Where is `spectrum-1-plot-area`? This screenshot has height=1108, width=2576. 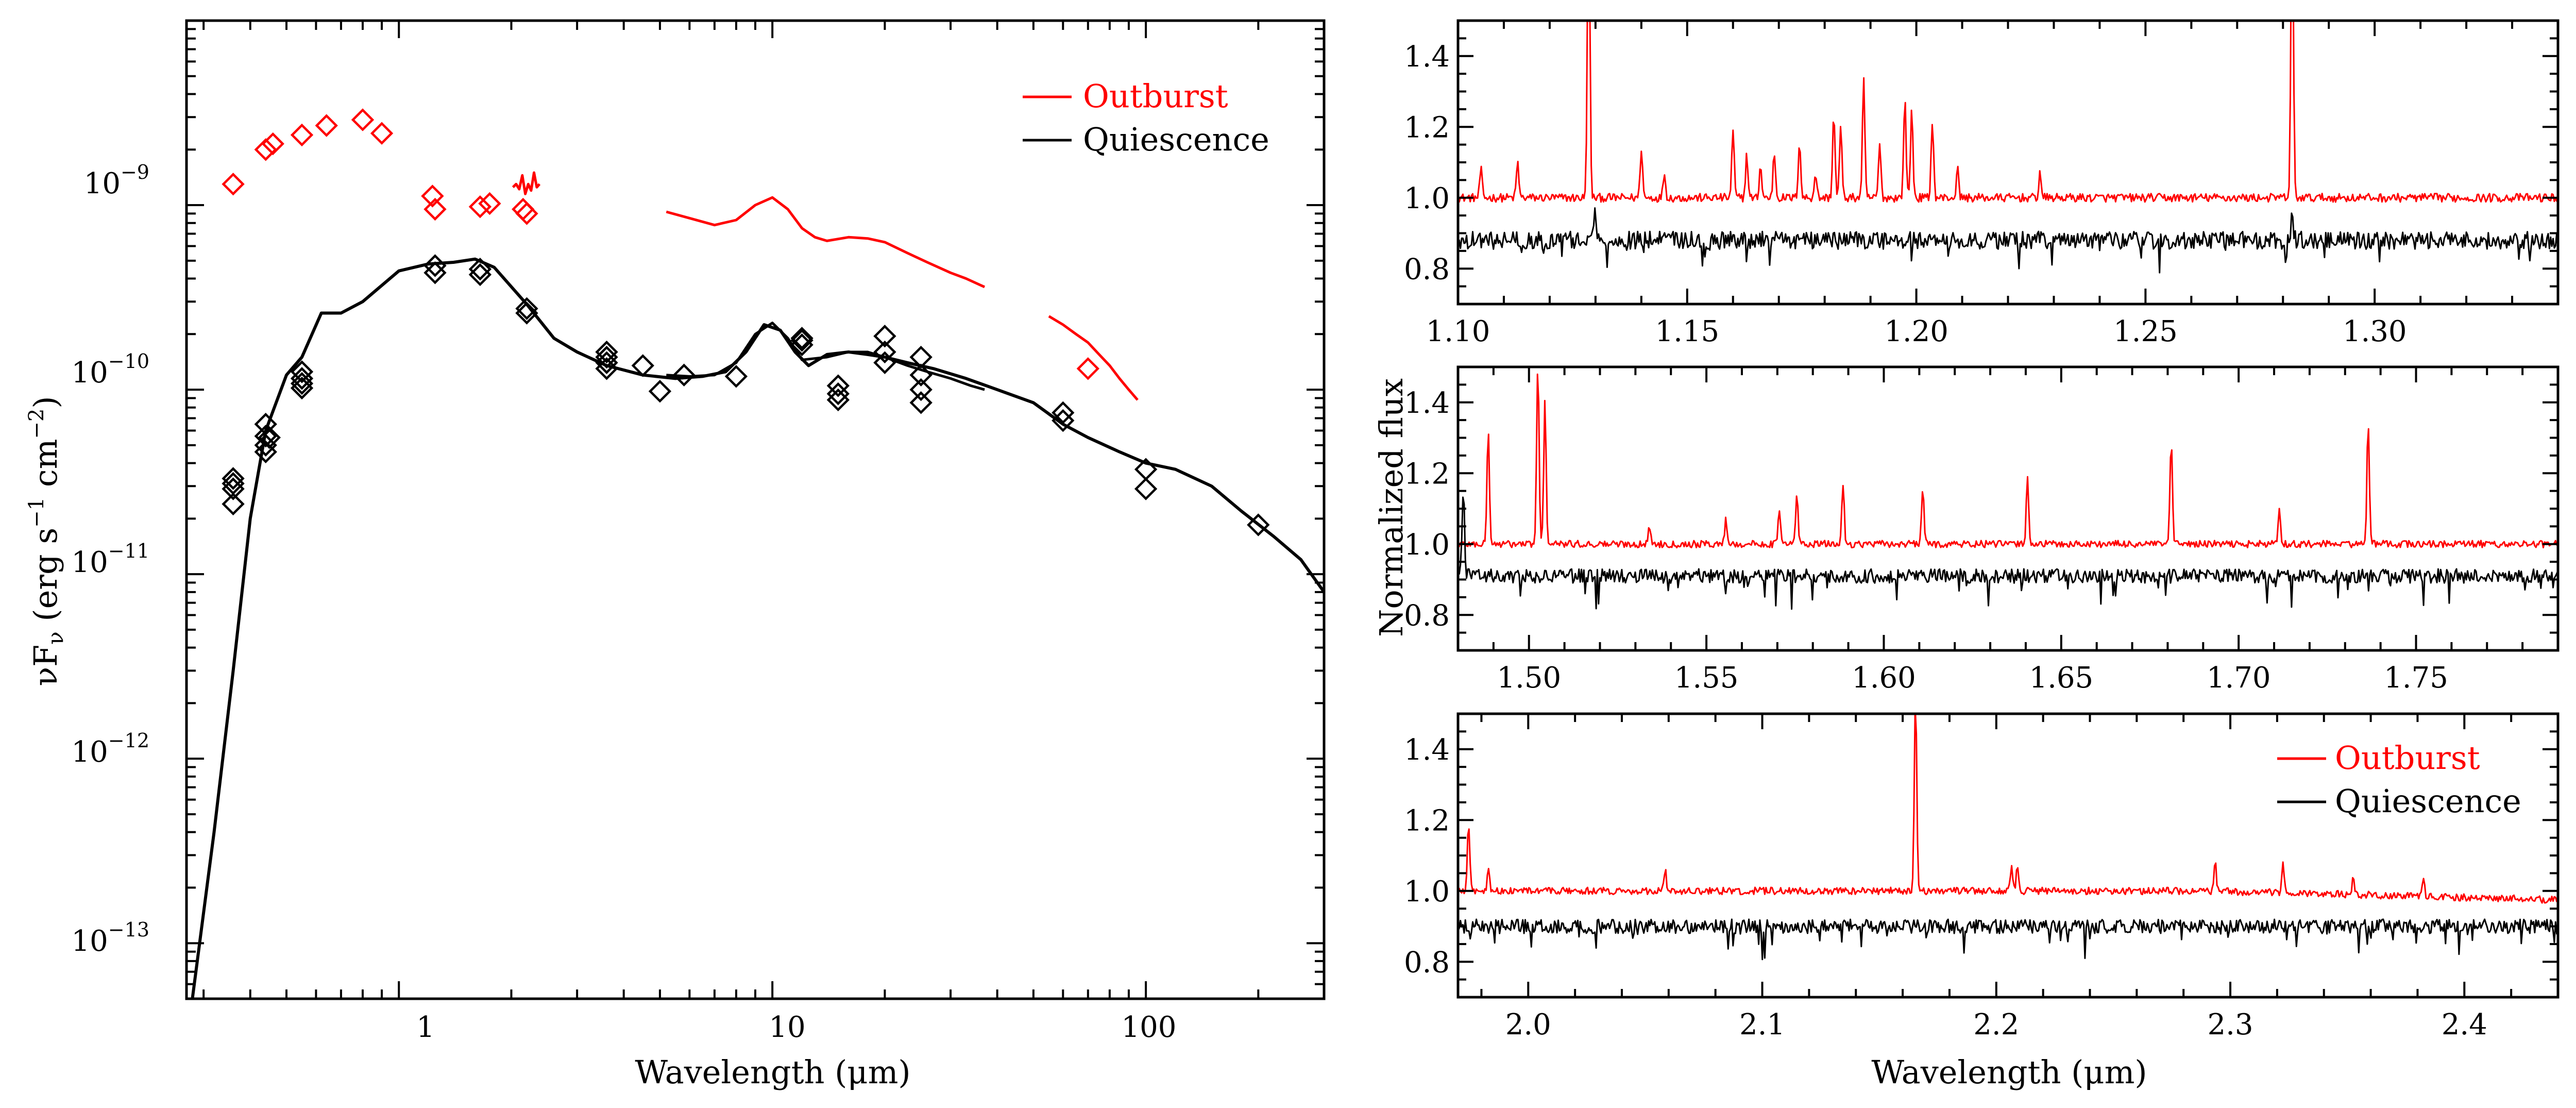 spectrum-1-plot-area is located at coordinates (2008, 148).